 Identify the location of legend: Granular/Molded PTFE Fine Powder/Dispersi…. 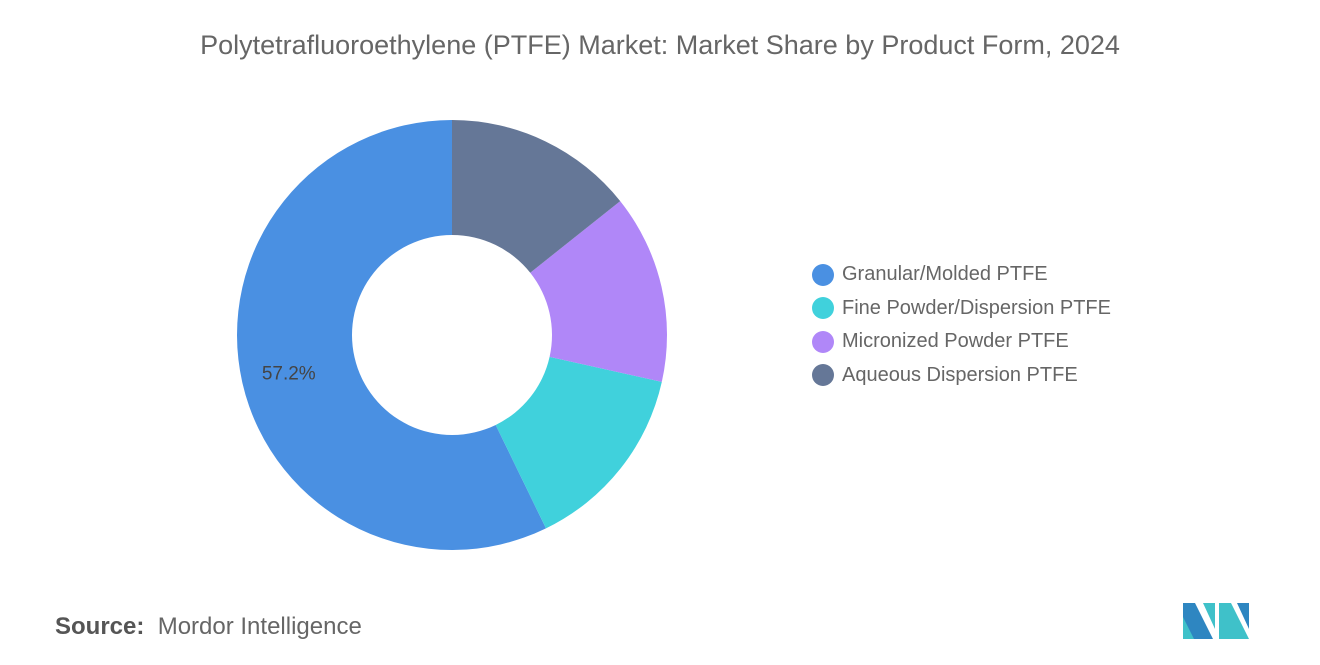
(961, 325).